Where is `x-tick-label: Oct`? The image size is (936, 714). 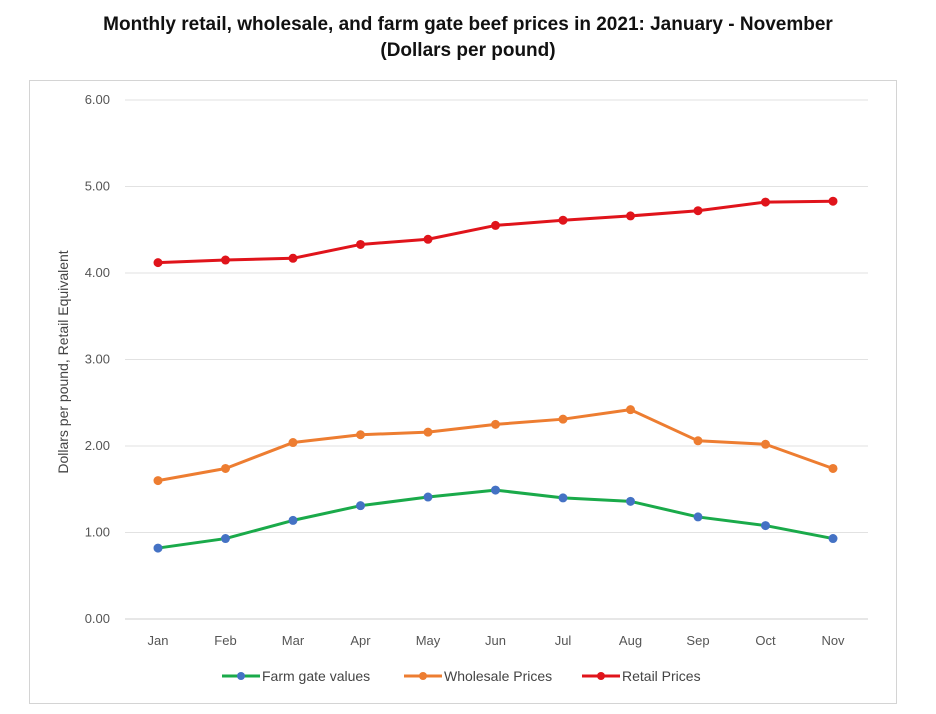 x-tick-label: Oct is located at coordinates (765, 640).